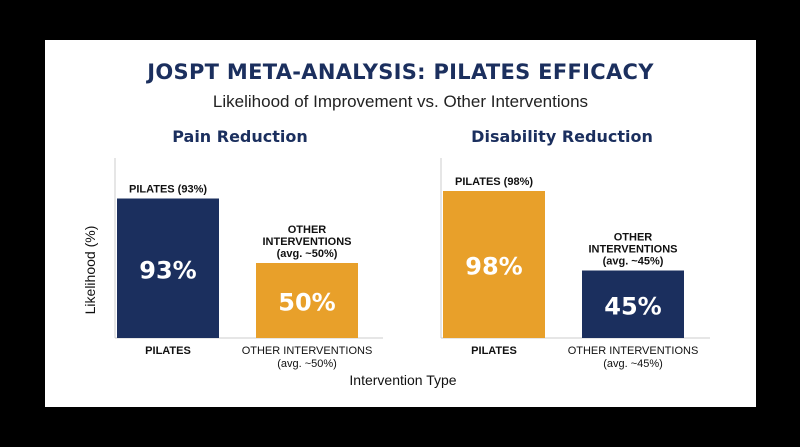 This screenshot has height=447, width=800. What do you see at coordinates (402, 380) in the screenshot?
I see `x-axis-title: Intervention Type` at bounding box center [402, 380].